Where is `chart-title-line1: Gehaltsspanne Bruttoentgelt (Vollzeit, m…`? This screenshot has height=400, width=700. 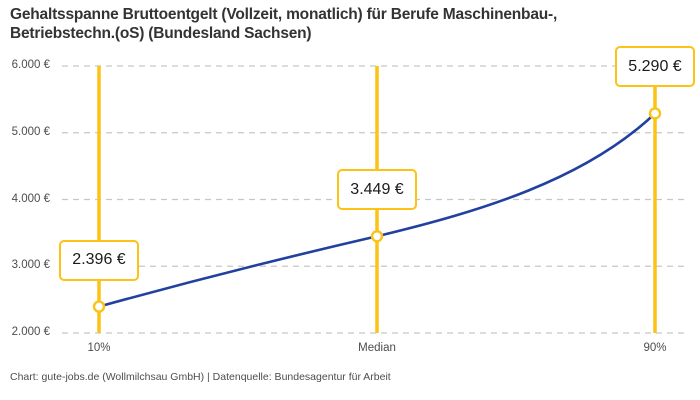 chart-title-line1: Gehaltsspanne Bruttoentgelt (Vollzeit, m… is located at coordinates (284, 14).